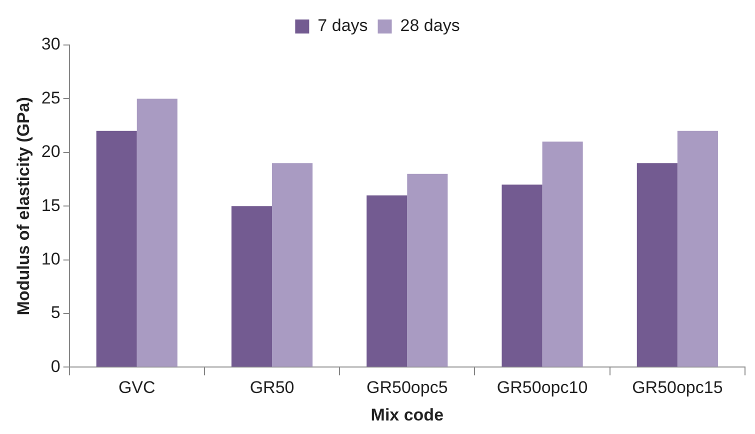 This screenshot has width=755, height=434. What do you see at coordinates (50, 205) in the screenshot?
I see `y-tick-label: 15` at bounding box center [50, 205].